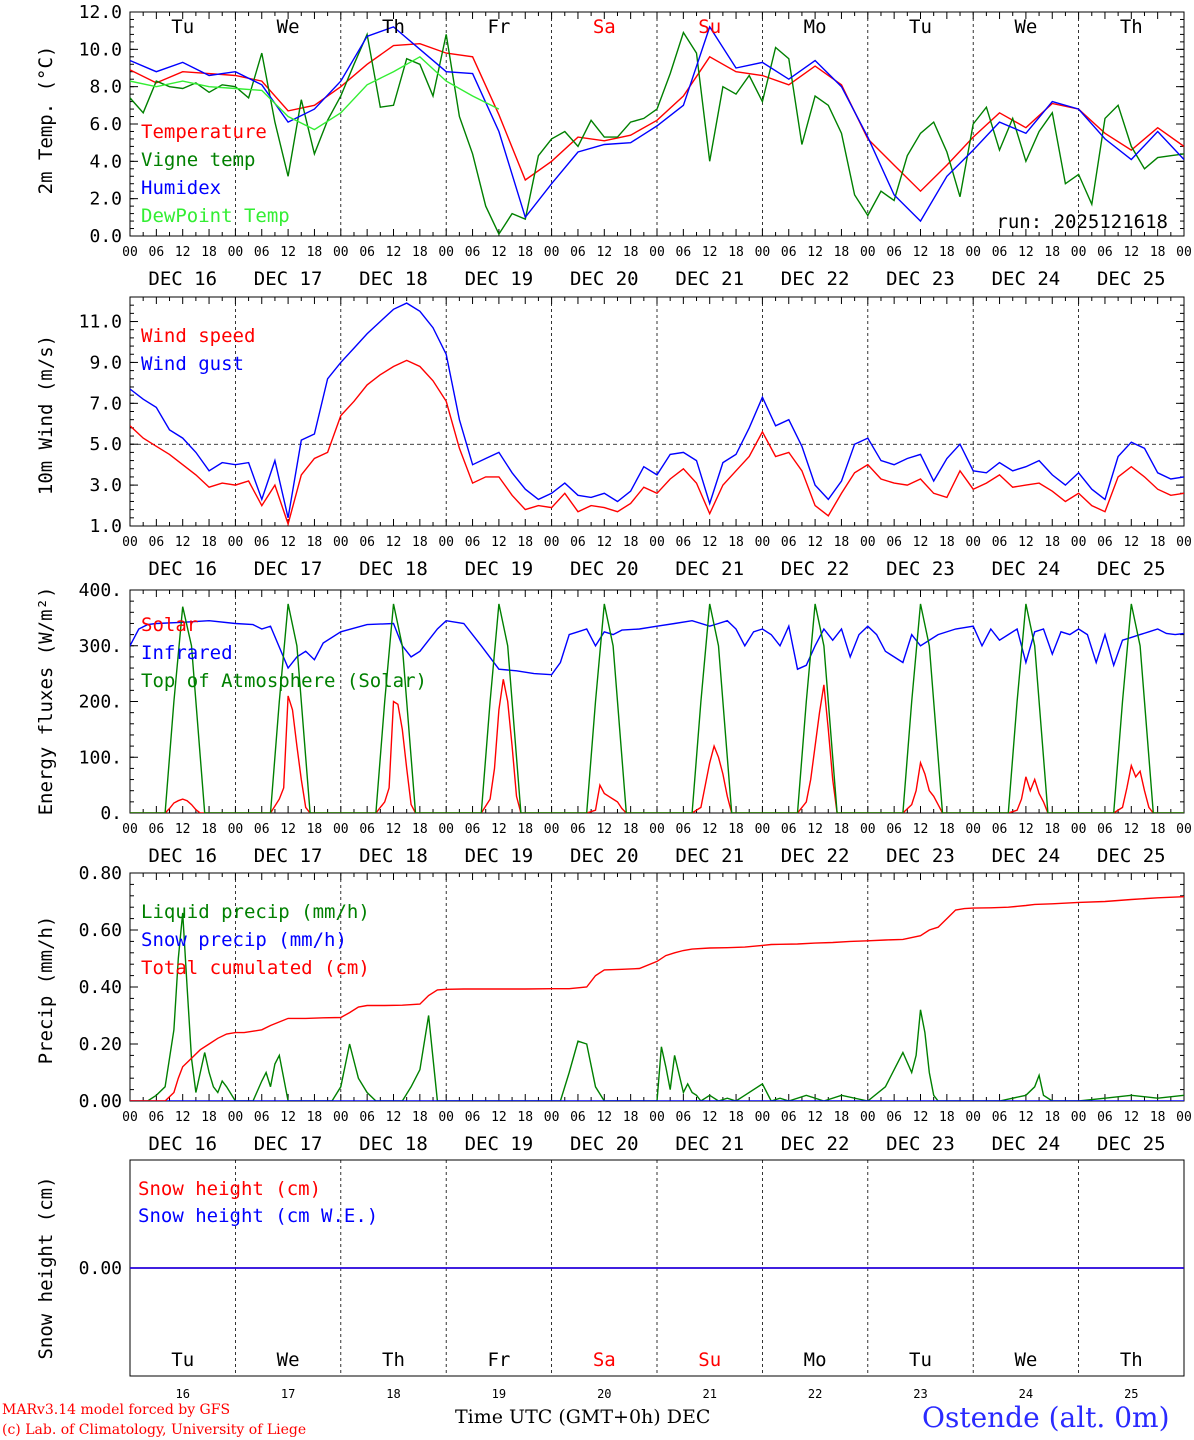 The height and width of the screenshot is (1440, 1194). Describe the element at coordinates (229, 1189) in the screenshot. I see `legend-entry: Snow height (cm)` at that location.